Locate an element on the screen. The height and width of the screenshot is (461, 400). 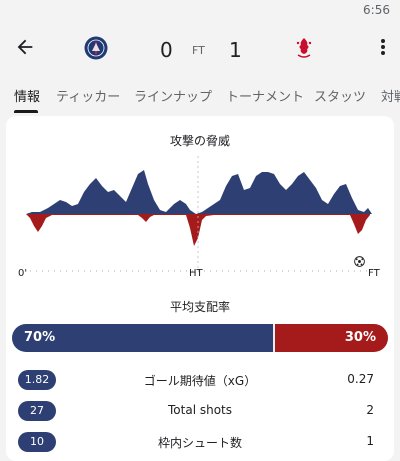
axis-start-label: 0' is located at coordinates (23, 273).